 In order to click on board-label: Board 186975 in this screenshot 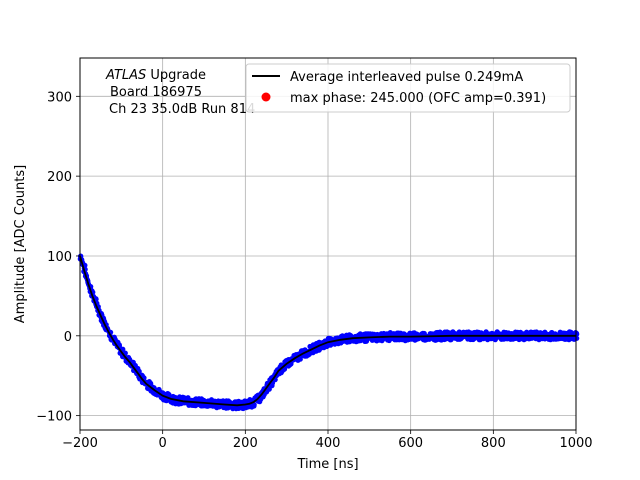, I will do `click(156, 92)`.